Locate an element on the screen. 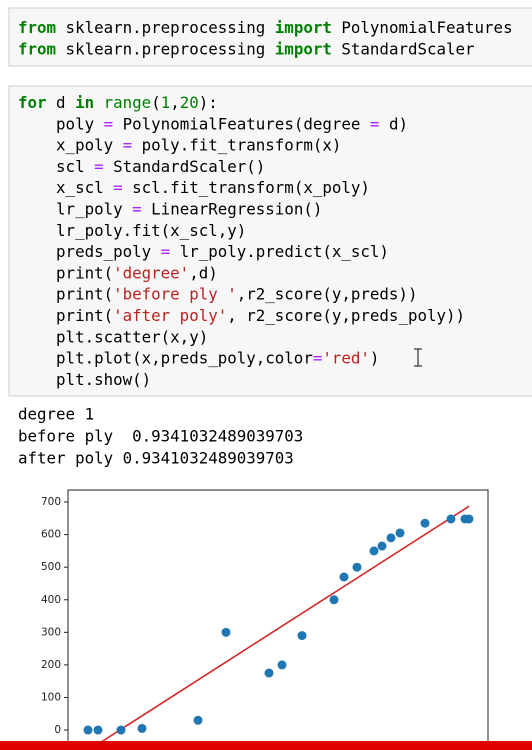 This screenshot has height=750, width=532. code-token: import is located at coordinates (303, 48).